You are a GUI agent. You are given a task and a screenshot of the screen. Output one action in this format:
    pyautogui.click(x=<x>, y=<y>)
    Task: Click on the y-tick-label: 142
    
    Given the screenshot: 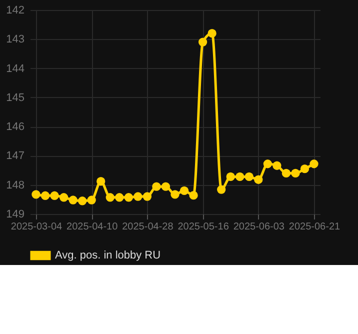 What is the action you would take?
    pyautogui.click(x=15, y=10)
    